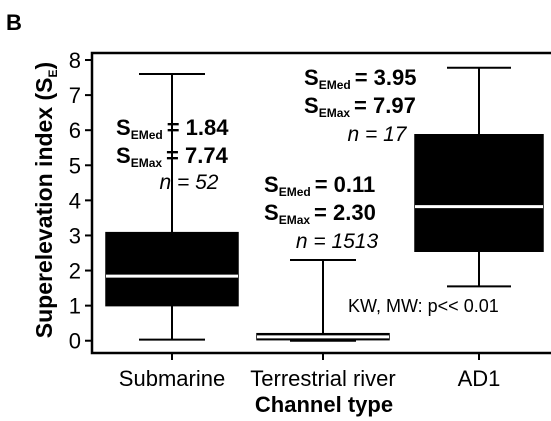 Image resolution: width=551 pixels, height=421 pixels. What do you see at coordinates (172, 378) in the screenshot?
I see `x-tick-label: Submarine` at bounding box center [172, 378].